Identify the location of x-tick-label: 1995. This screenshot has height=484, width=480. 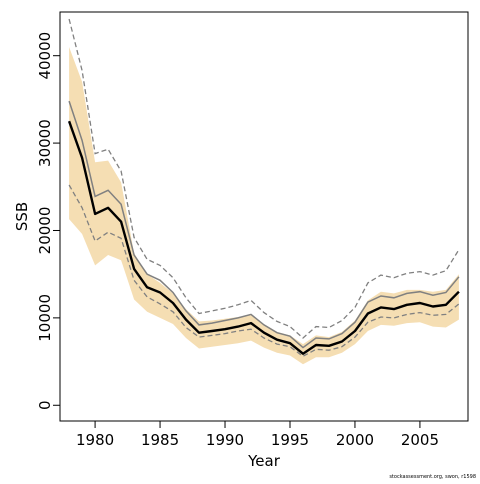
(290, 440).